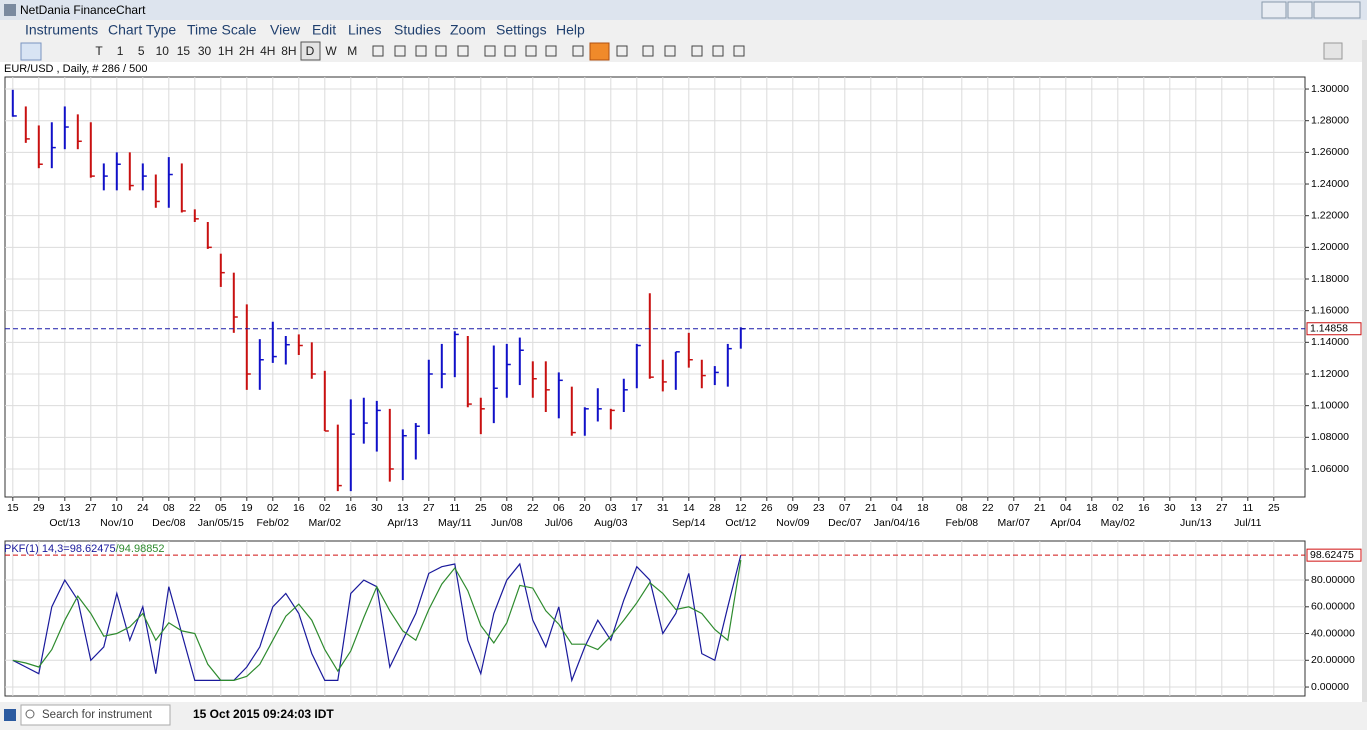 Image resolution: width=1367 pixels, height=730 pixels. What do you see at coordinates (377, 620) in the screenshot?
I see `indicator-line` at bounding box center [377, 620].